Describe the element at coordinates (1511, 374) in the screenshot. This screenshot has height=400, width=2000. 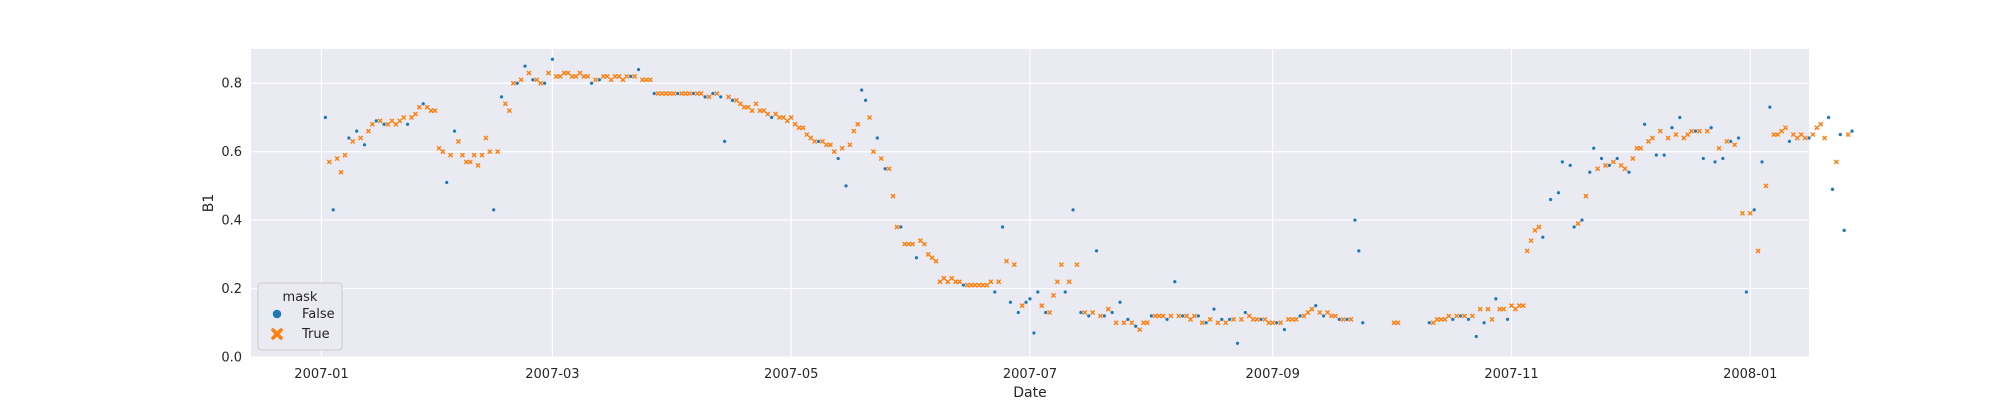
I see `x-tick-label: 2007-11` at that location.